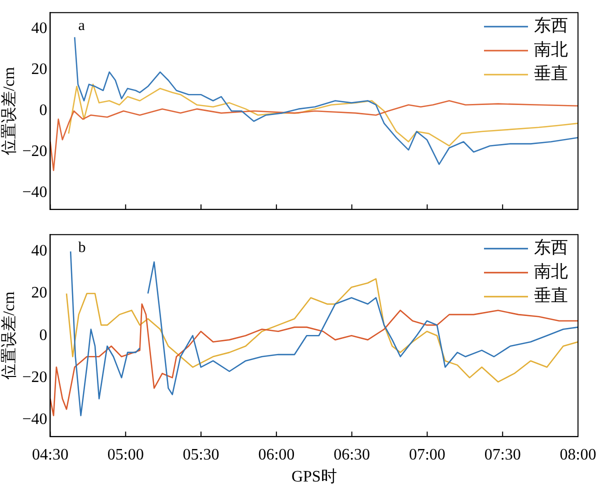  I want to click on x-tick-label: 05:00, so click(125, 455).